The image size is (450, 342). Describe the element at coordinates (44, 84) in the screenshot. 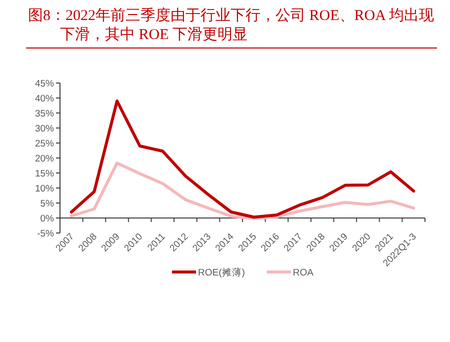

I see `y-tick-label: 45%` at that location.